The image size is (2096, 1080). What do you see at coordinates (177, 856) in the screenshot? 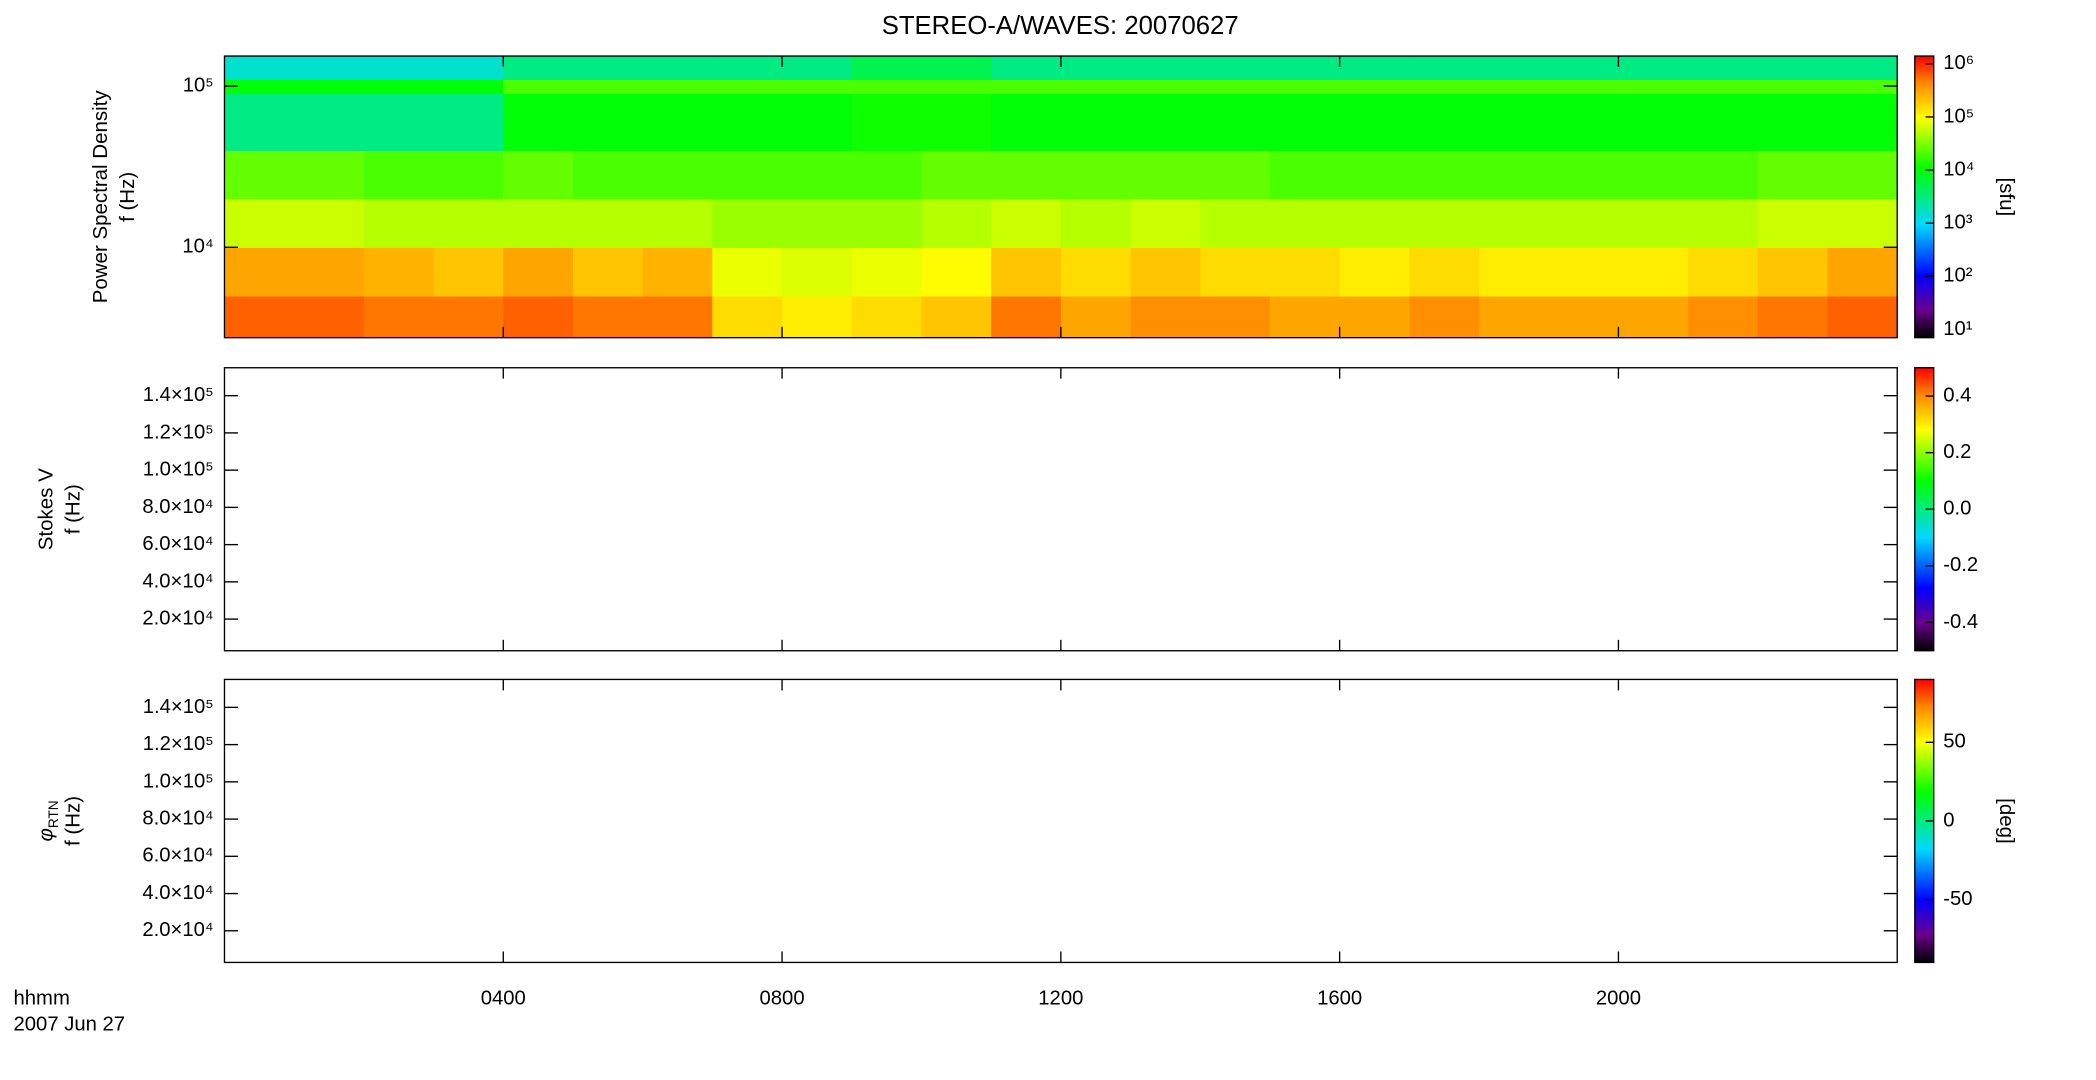
I see `y-tick-label: 6.0×10⁴` at bounding box center [177, 856].